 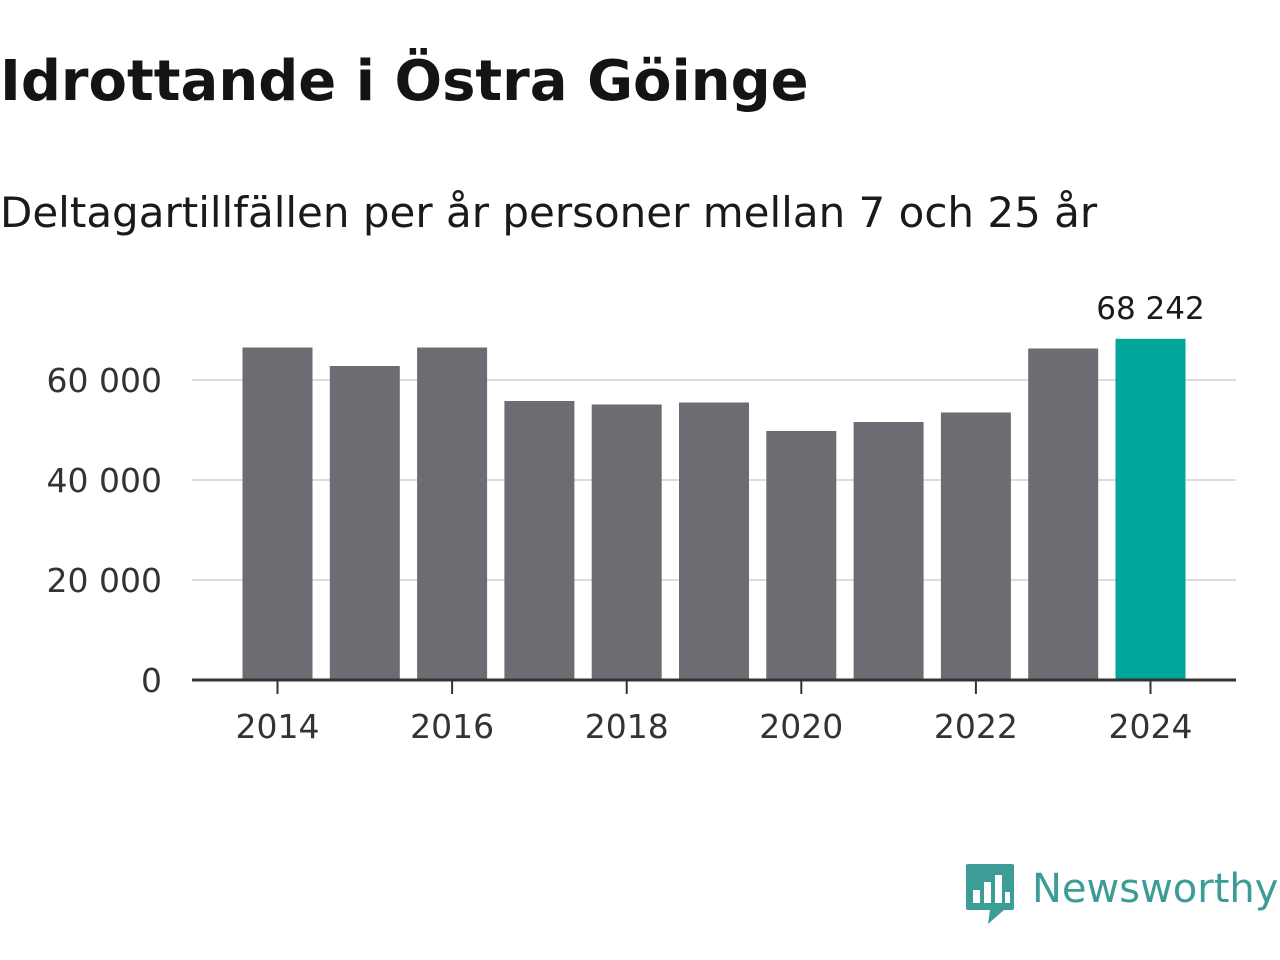 I want to click on value-label: 68 242, so click(x=1150, y=309).